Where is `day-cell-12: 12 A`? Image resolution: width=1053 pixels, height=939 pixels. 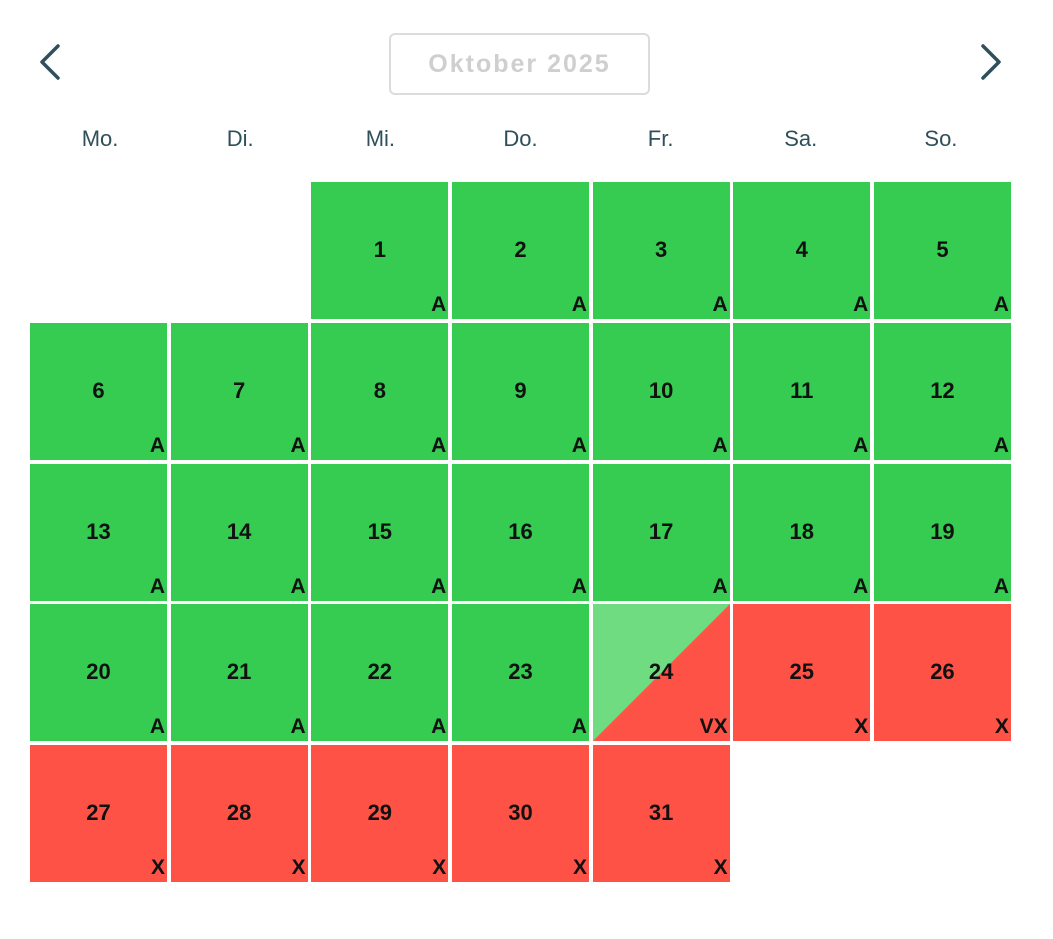
day-cell-12: 12 A is located at coordinates (942, 391).